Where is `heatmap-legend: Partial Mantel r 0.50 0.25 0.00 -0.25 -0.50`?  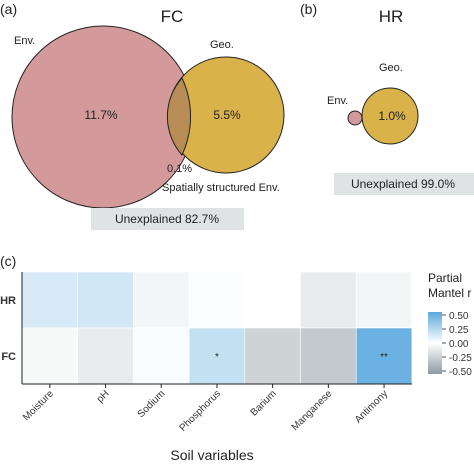
heatmap-legend: Partial Mantel r 0.50 0.25 0.00 -0.25 -0.50 is located at coordinates (450, 324).